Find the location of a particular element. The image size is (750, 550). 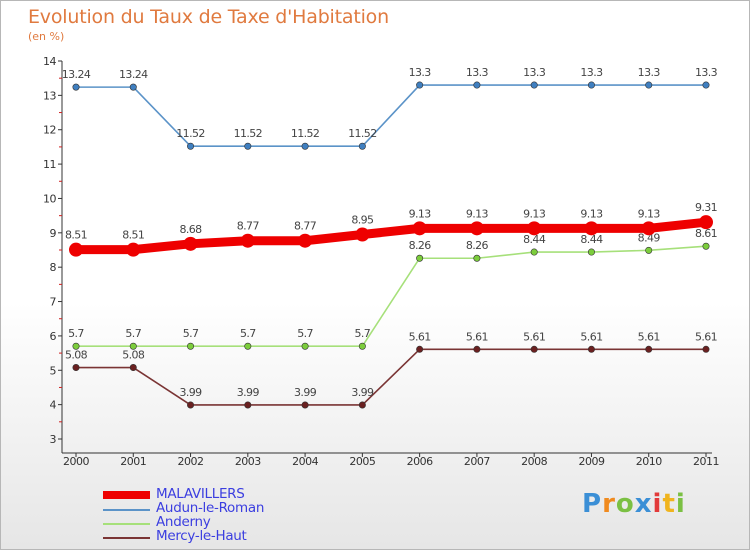

y-tick-label: 7 is located at coordinates (53, 302).